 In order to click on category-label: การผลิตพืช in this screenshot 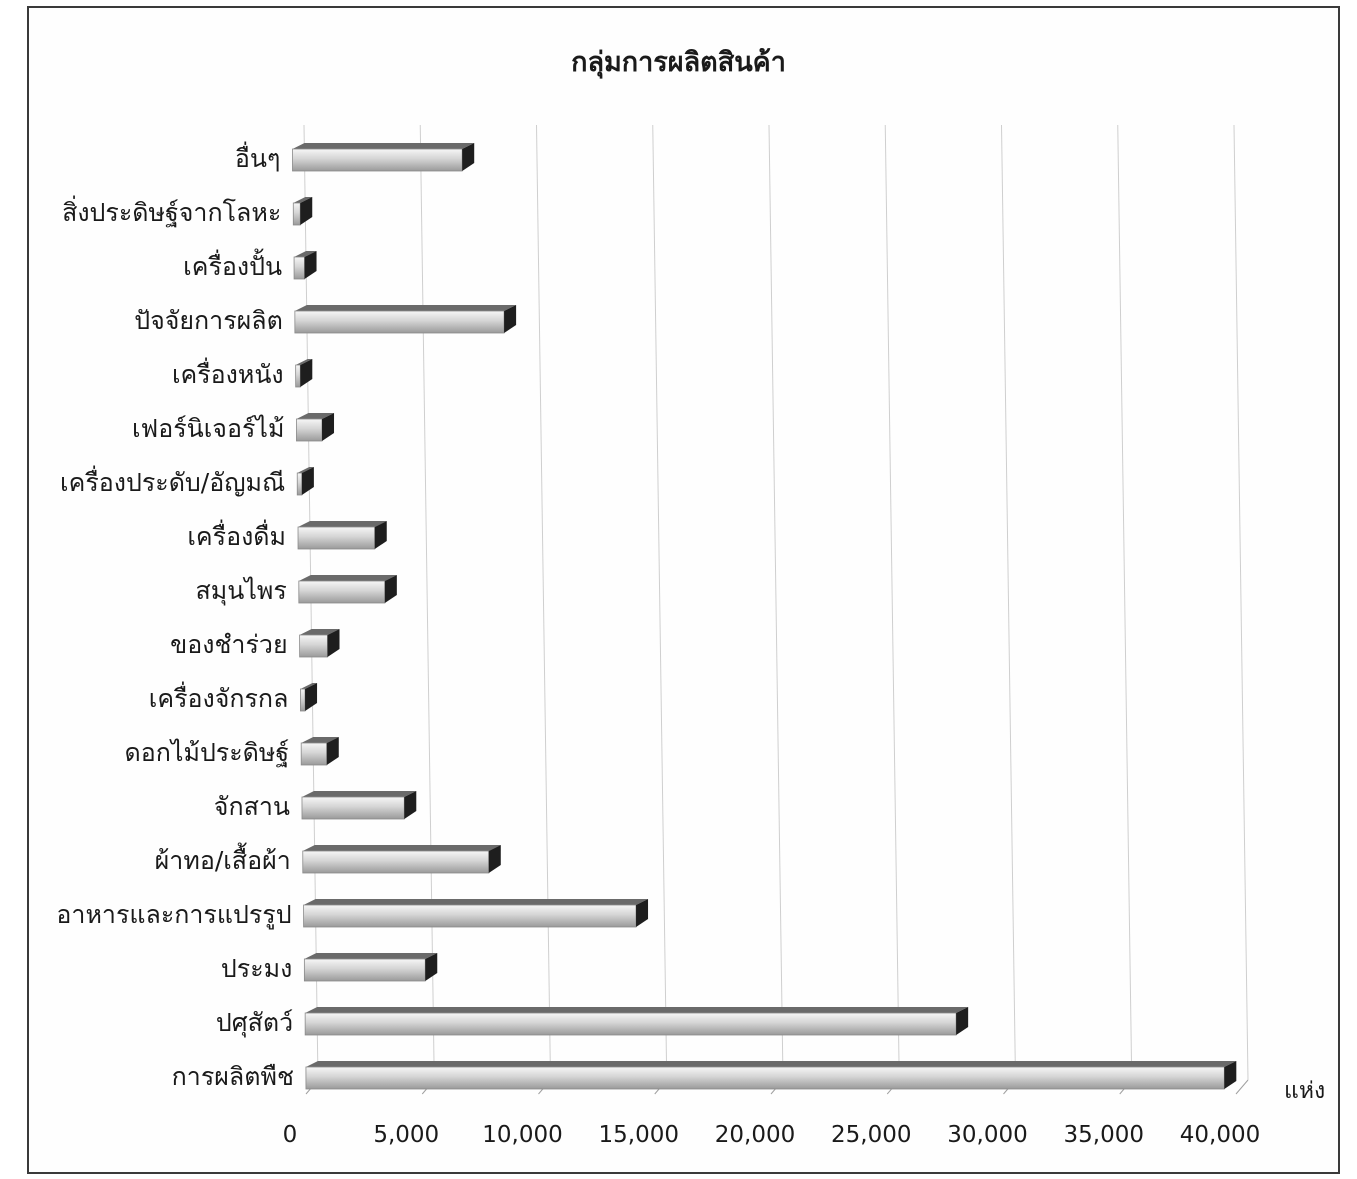, I will do `click(233, 1076)`.